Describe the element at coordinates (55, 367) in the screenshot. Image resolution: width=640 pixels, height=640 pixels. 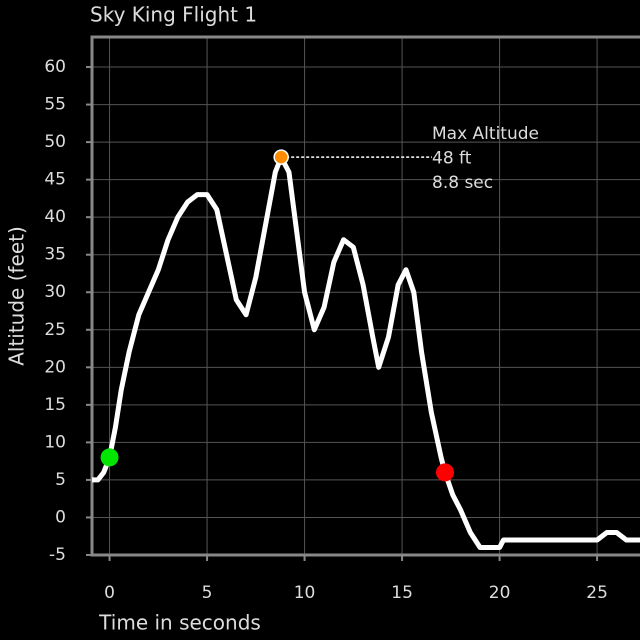
I see `y-tick-label: 20` at that location.